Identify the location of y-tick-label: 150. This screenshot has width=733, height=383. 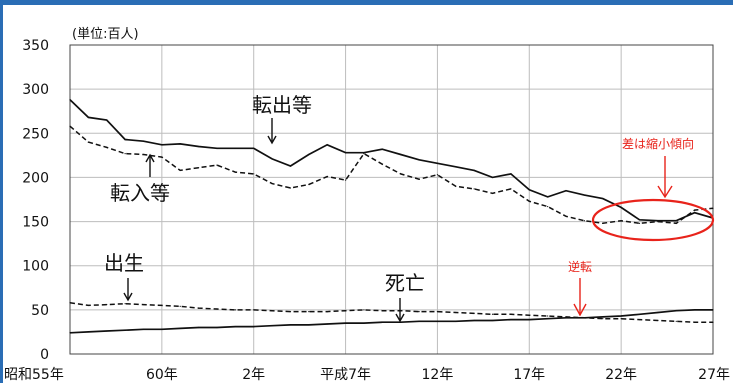
(35, 223).